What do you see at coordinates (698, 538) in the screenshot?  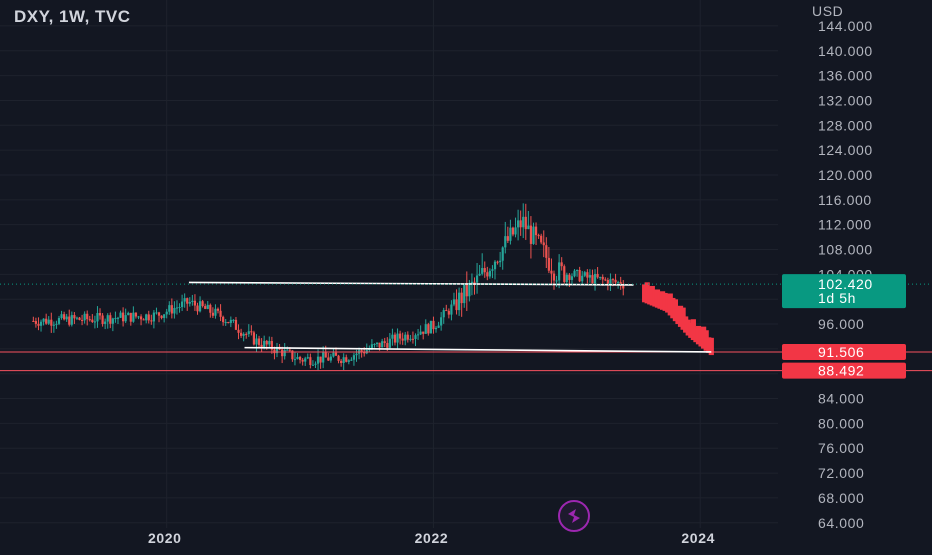 I see `time-tick-label: 2024` at bounding box center [698, 538].